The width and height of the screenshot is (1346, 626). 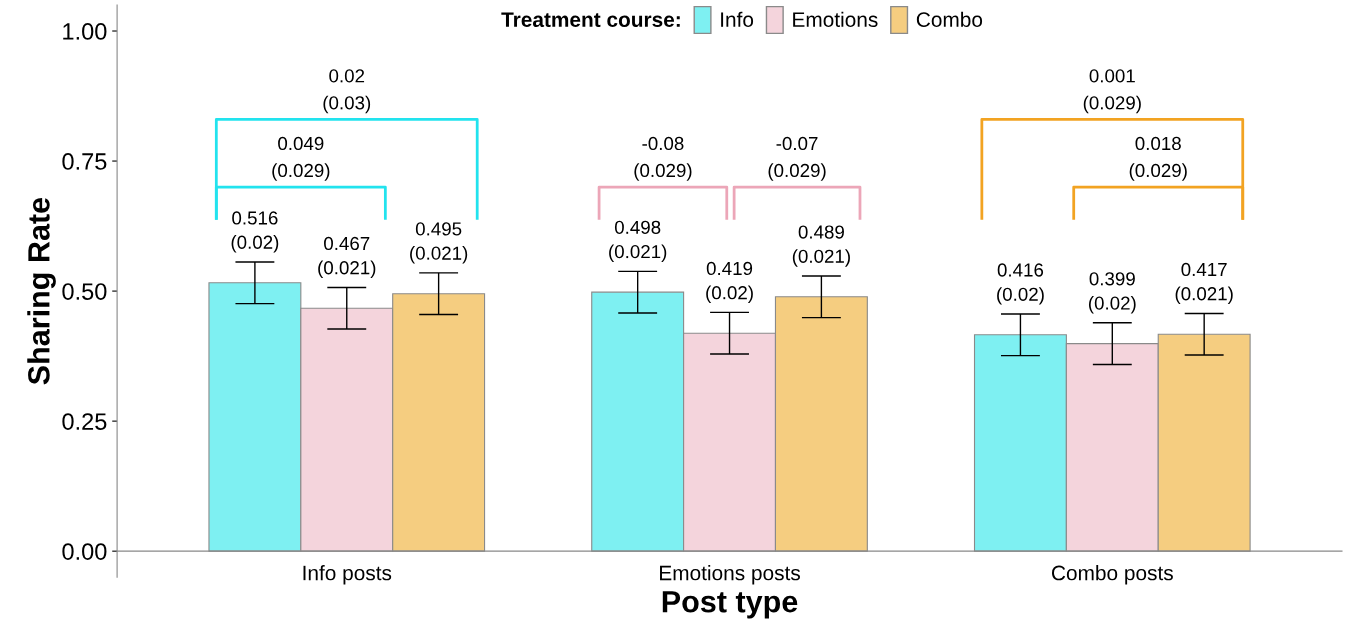 I want to click on data-label: 0.416 (0.02), so click(x=1020, y=284).